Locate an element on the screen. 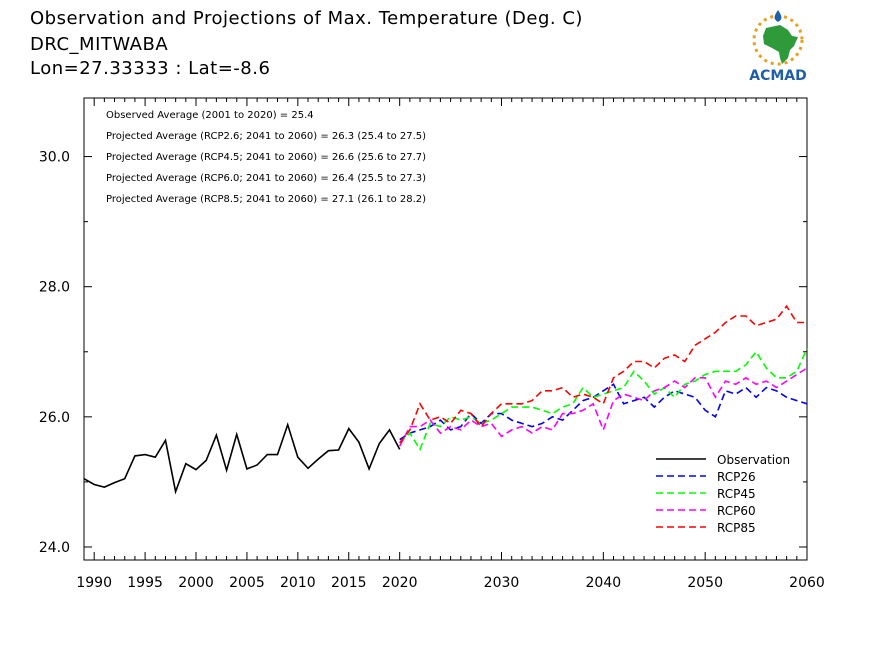 This screenshot has height=659, width=879. africa-icon is located at coordinates (780, 44).